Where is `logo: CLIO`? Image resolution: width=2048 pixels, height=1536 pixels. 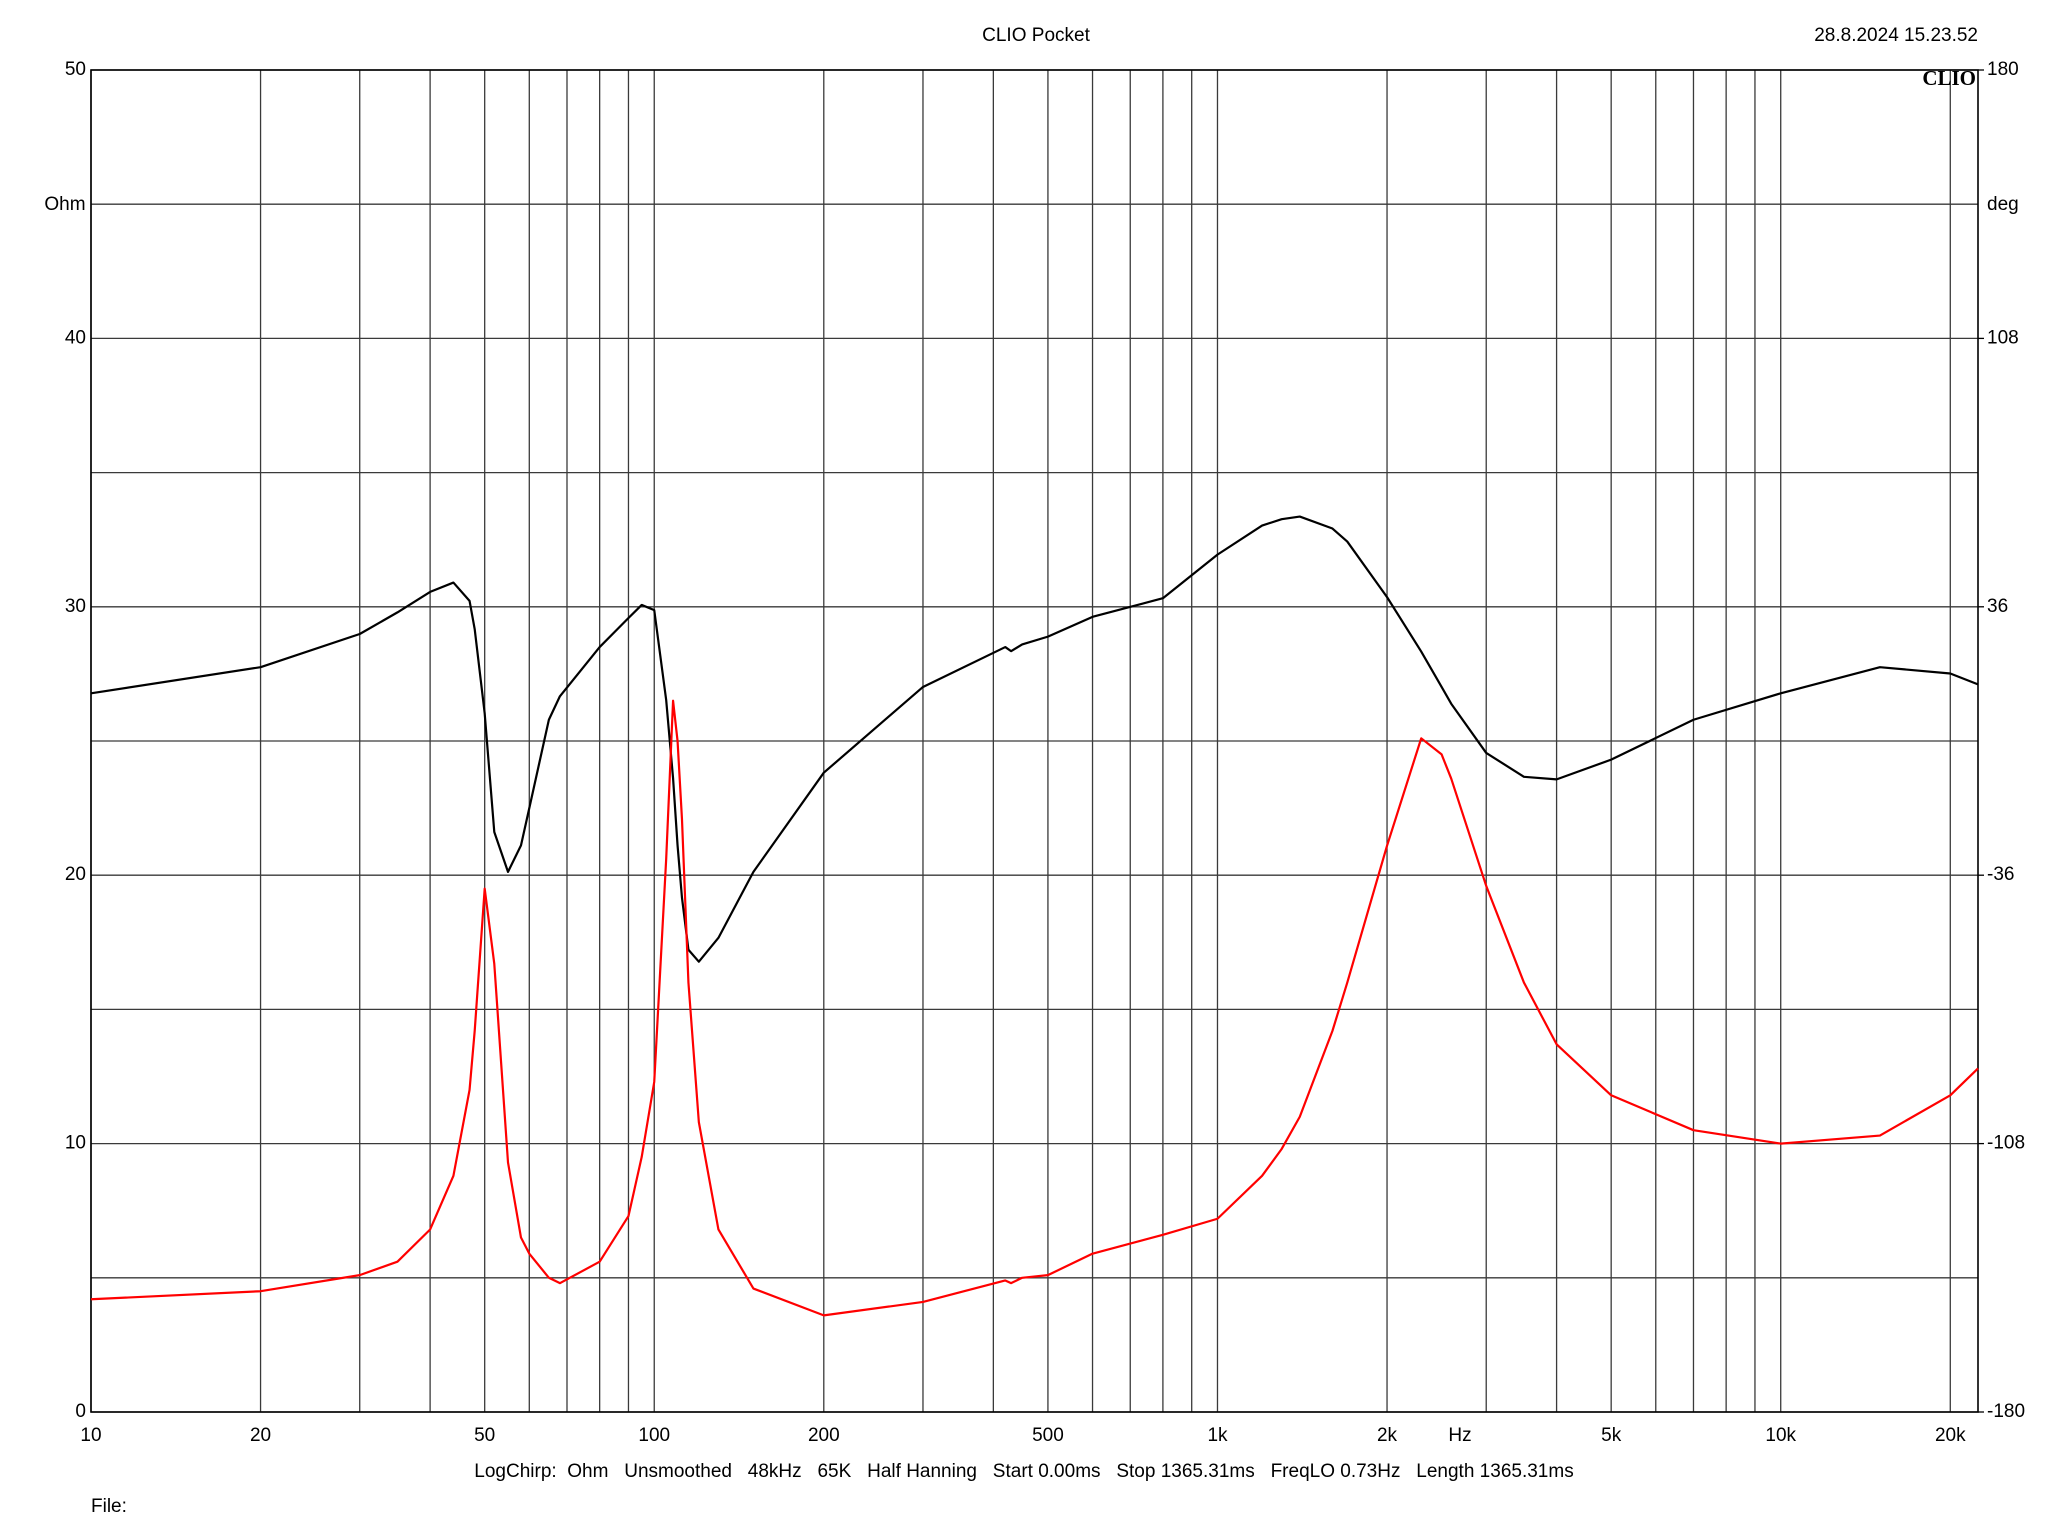
logo: CLIO is located at coordinates (1949, 78).